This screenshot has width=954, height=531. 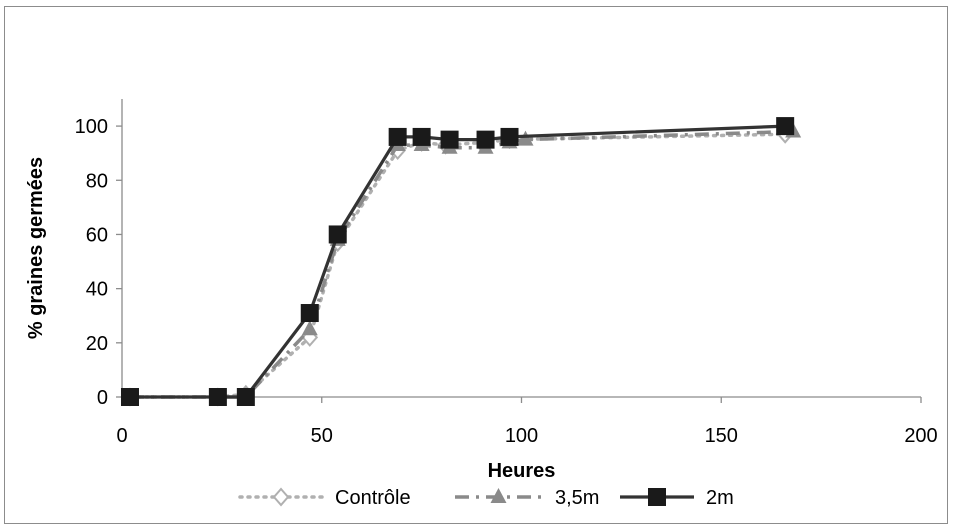 What do you see at coordinates (721, 436) in the screenshot?
I see `x-tick-label: 150` at bounding box center [721, 436].